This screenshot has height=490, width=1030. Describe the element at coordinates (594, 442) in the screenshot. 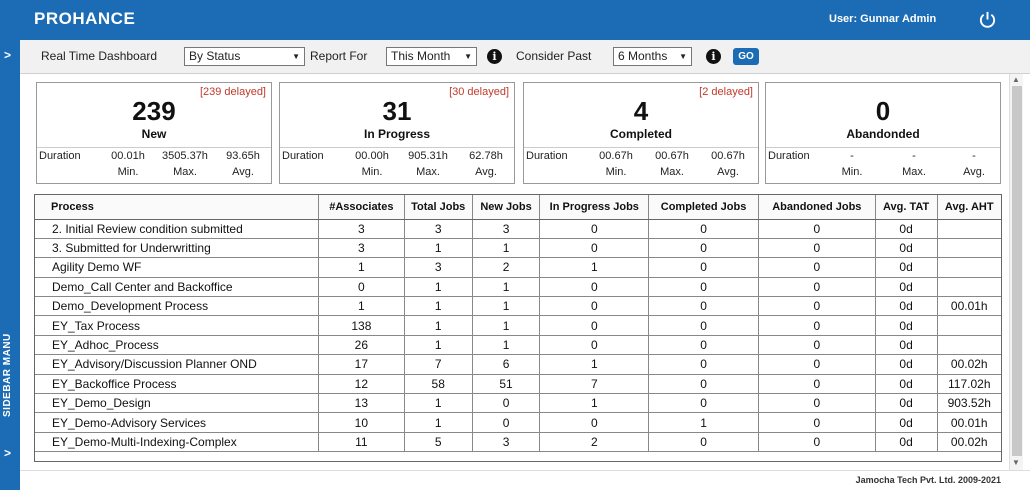

I see `table-cell: 2` at that location.